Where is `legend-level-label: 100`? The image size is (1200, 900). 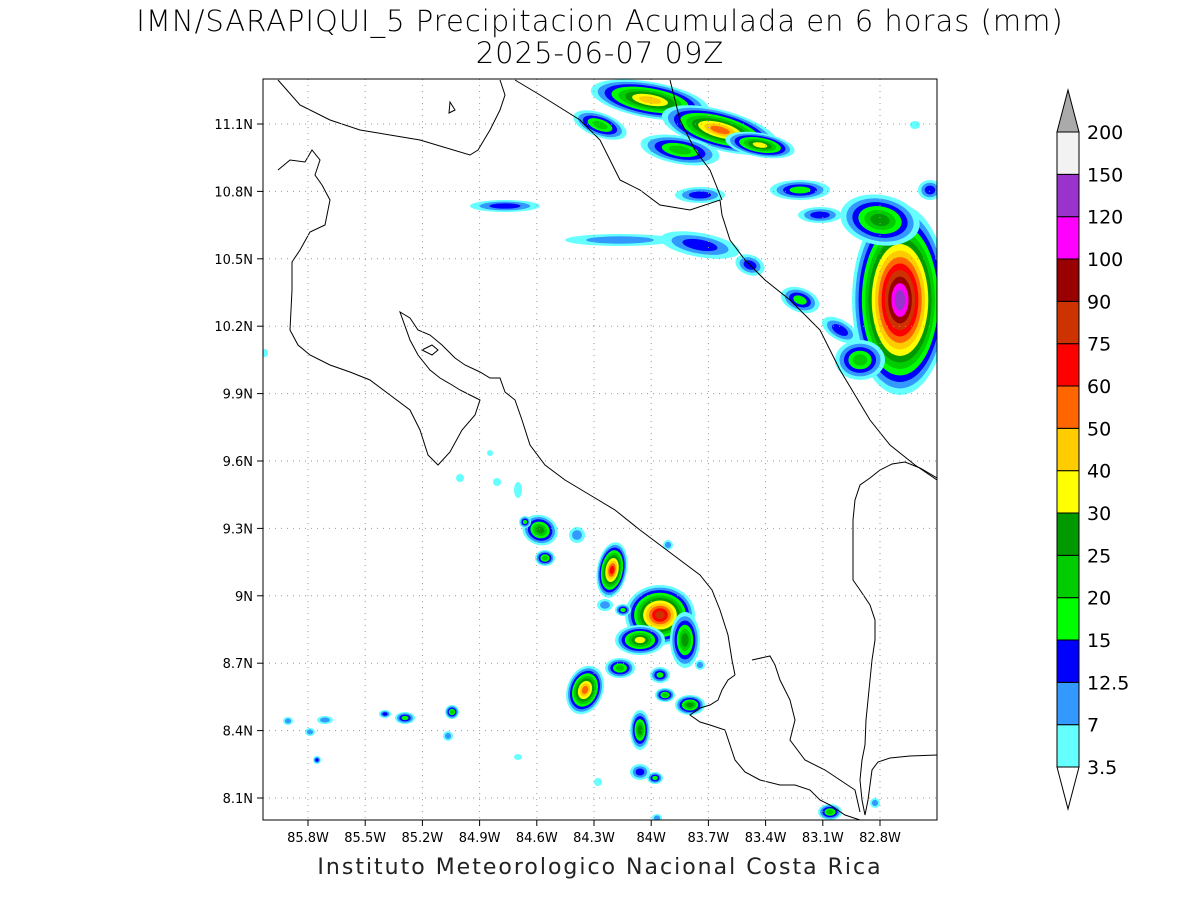
legend-level-label: 100 is located at coordinates (1105, 260).